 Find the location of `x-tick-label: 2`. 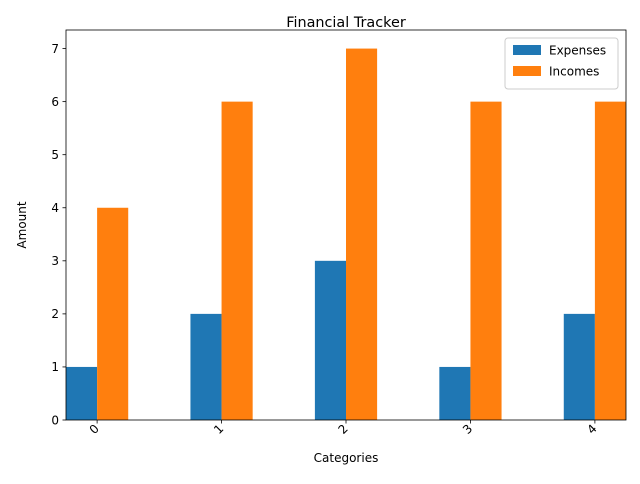

x-tick-label: 2 is located at coordinates (343, 429).